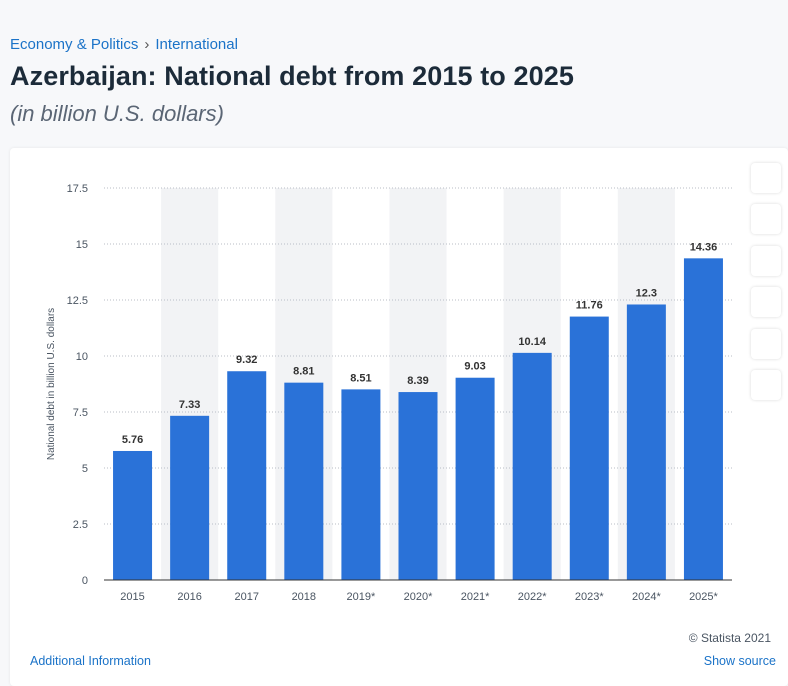 This screenshot has height=686, width=788. What do you see at coordinates (82, 357) in the screenshot?
I see `y-tick-label: 10` at bounding box center [82, 357].